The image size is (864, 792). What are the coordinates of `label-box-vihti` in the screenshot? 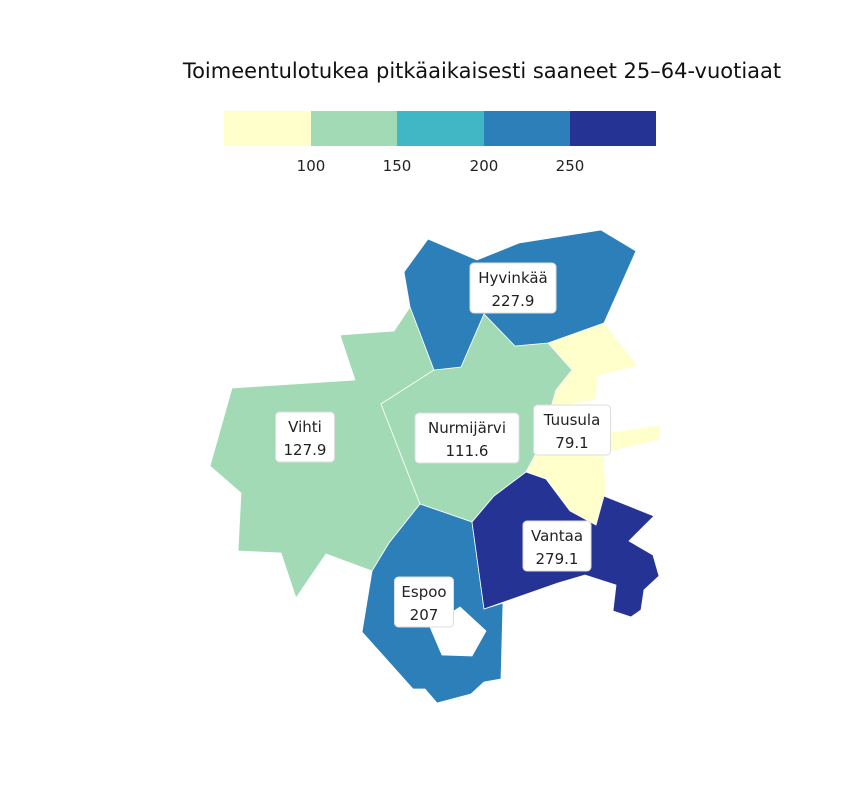 It's located at (305, 437).